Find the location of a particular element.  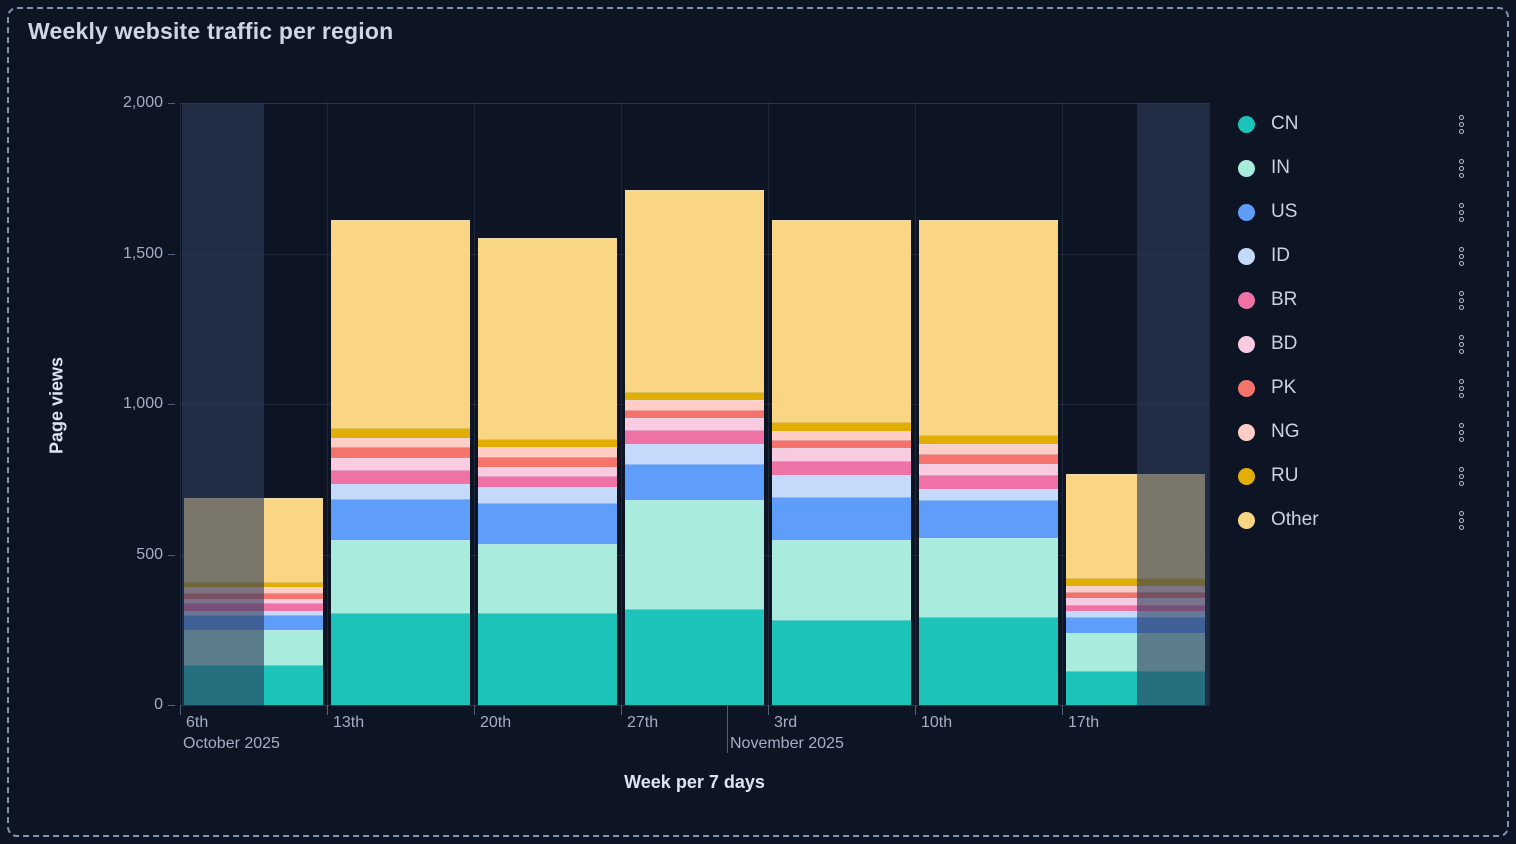

bar-segment-pk-27th is located at coordinates (694, 413).